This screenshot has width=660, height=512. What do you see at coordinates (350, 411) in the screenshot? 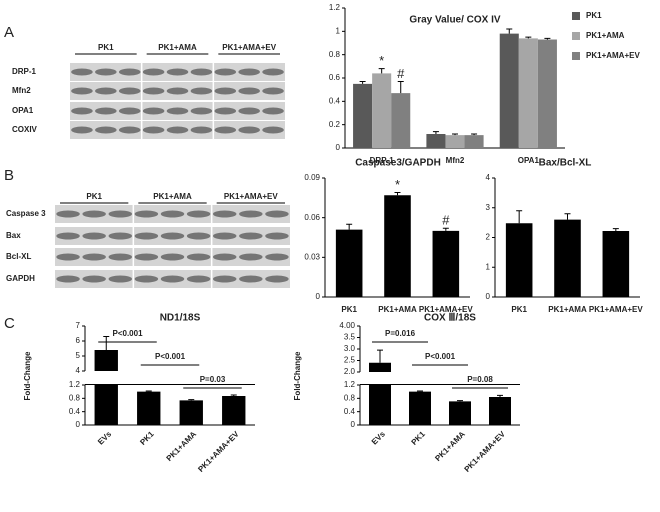
I see `y-tick-label: 0.4` at bounding box center [350, 411].